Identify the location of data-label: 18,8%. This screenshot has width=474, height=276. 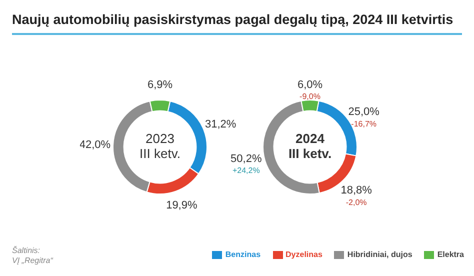
(356, 190).